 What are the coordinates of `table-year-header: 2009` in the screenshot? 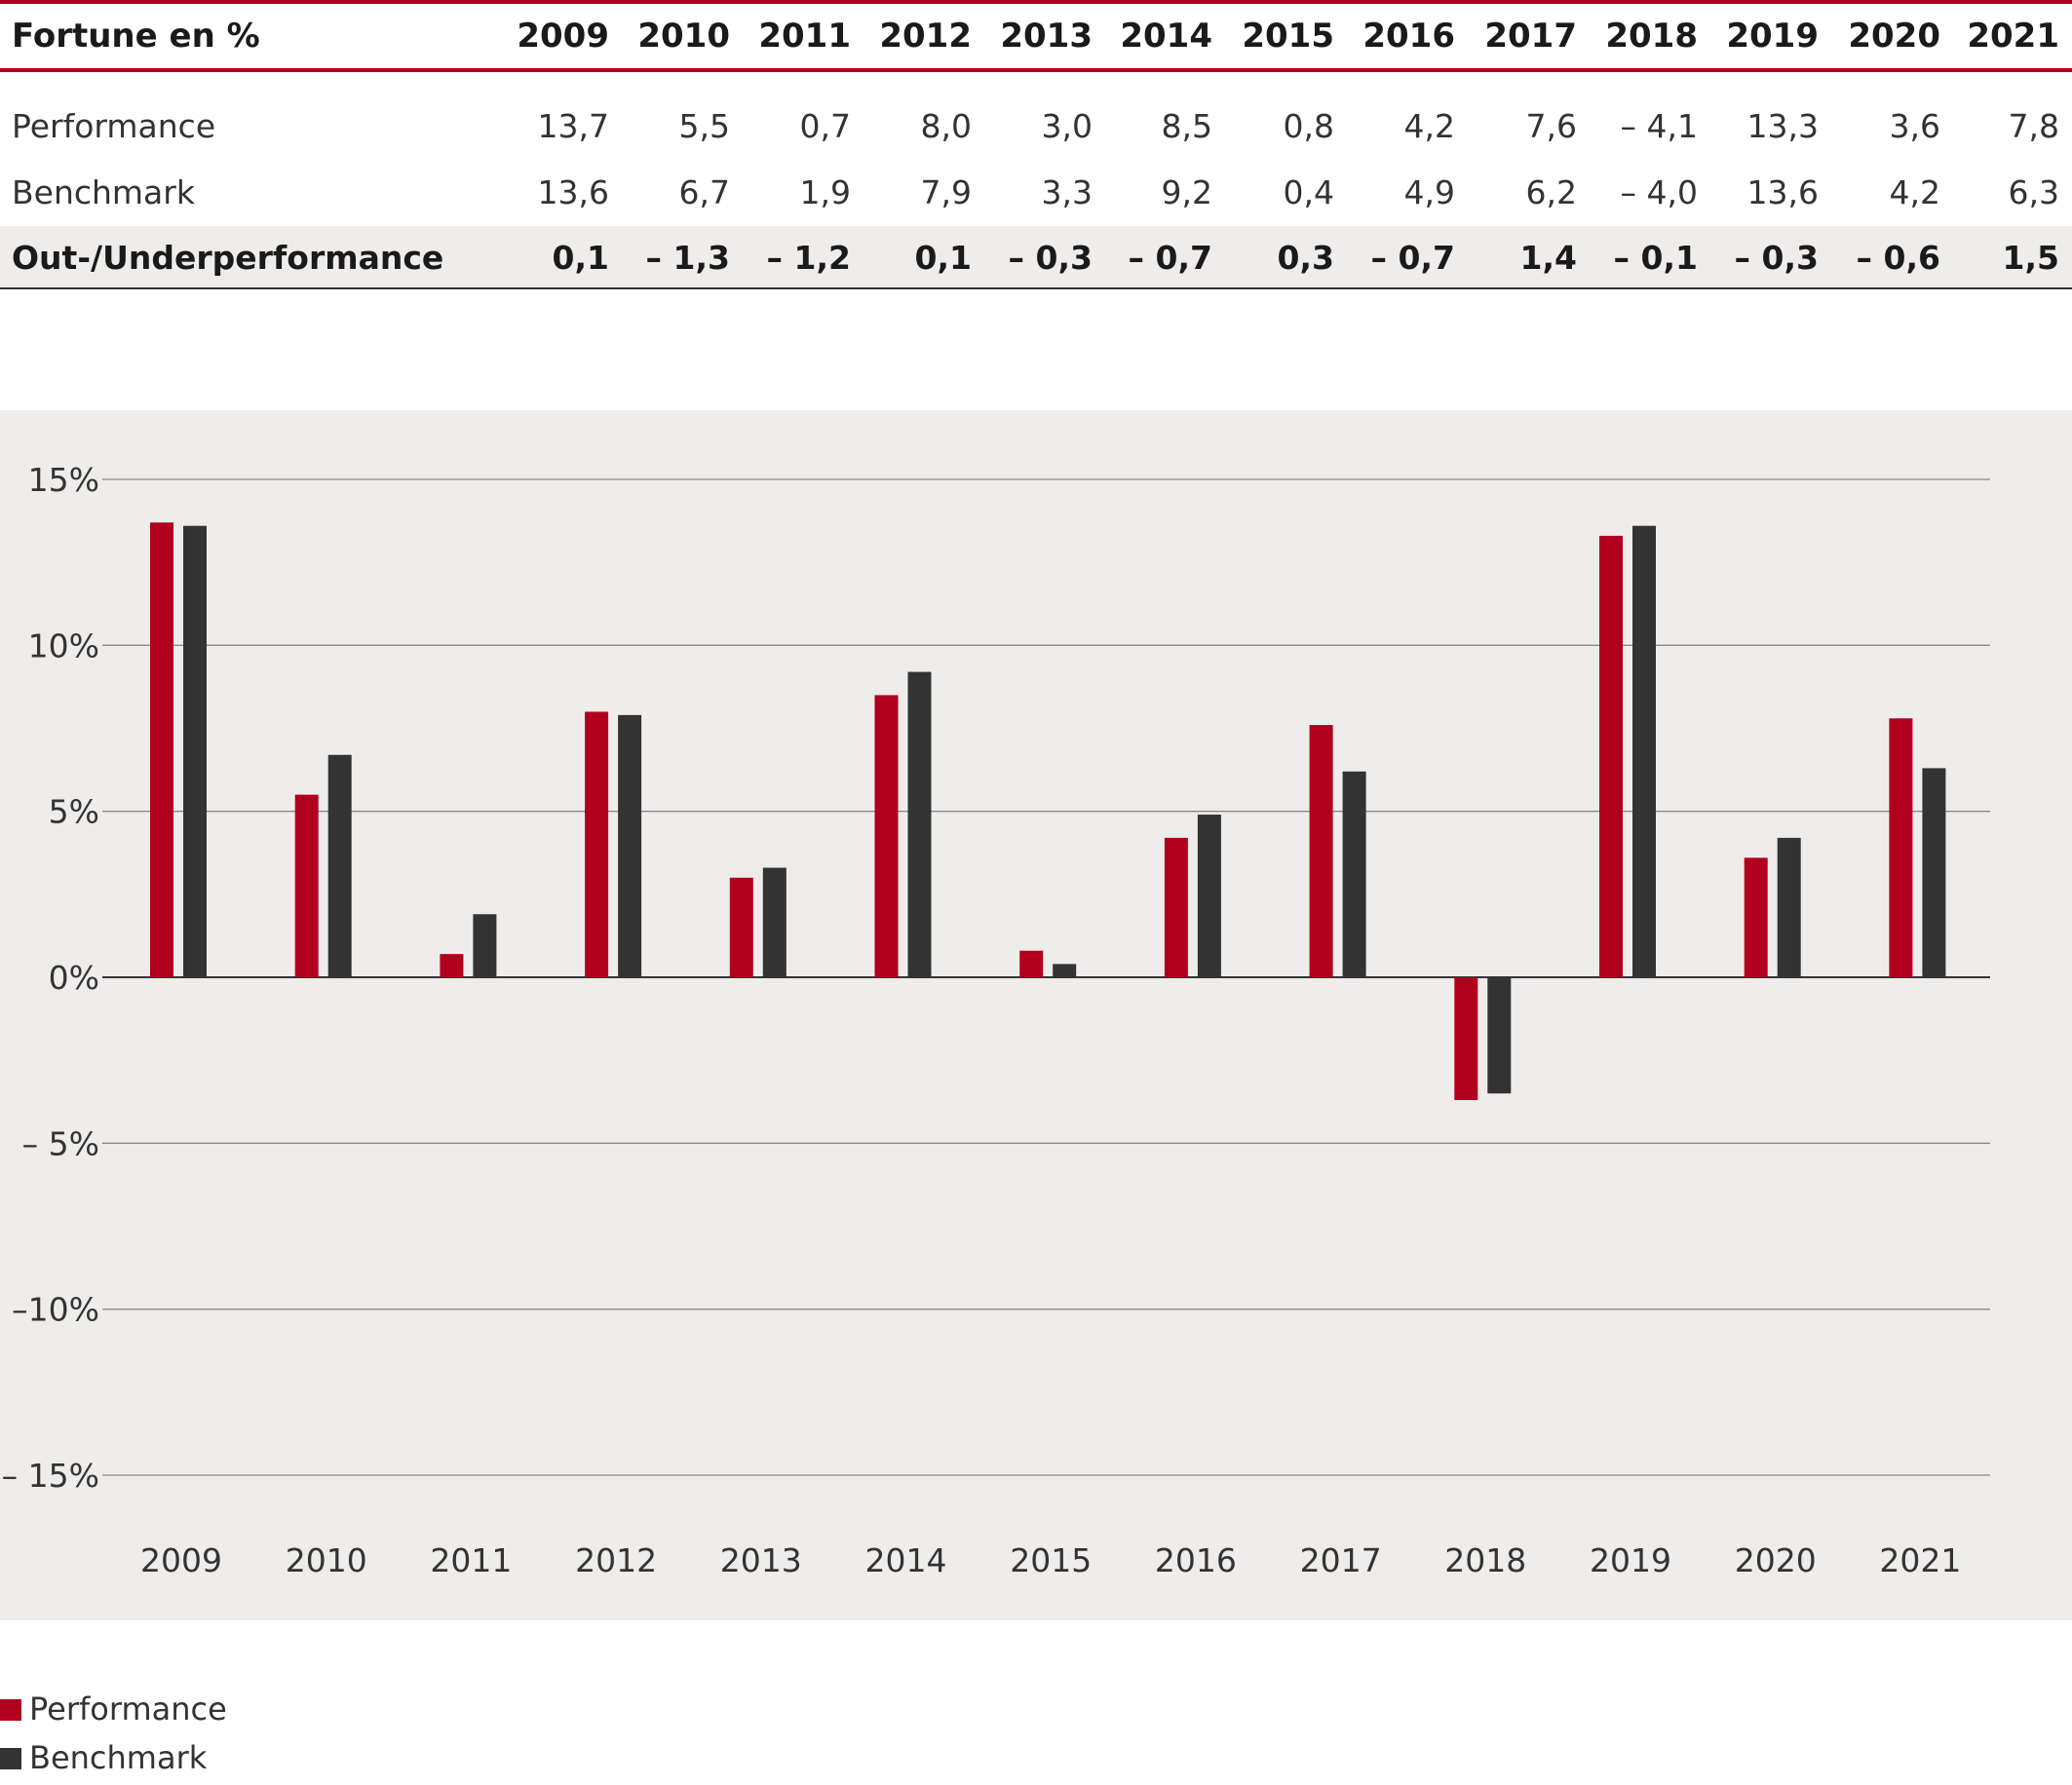 It's located at (563, 36).